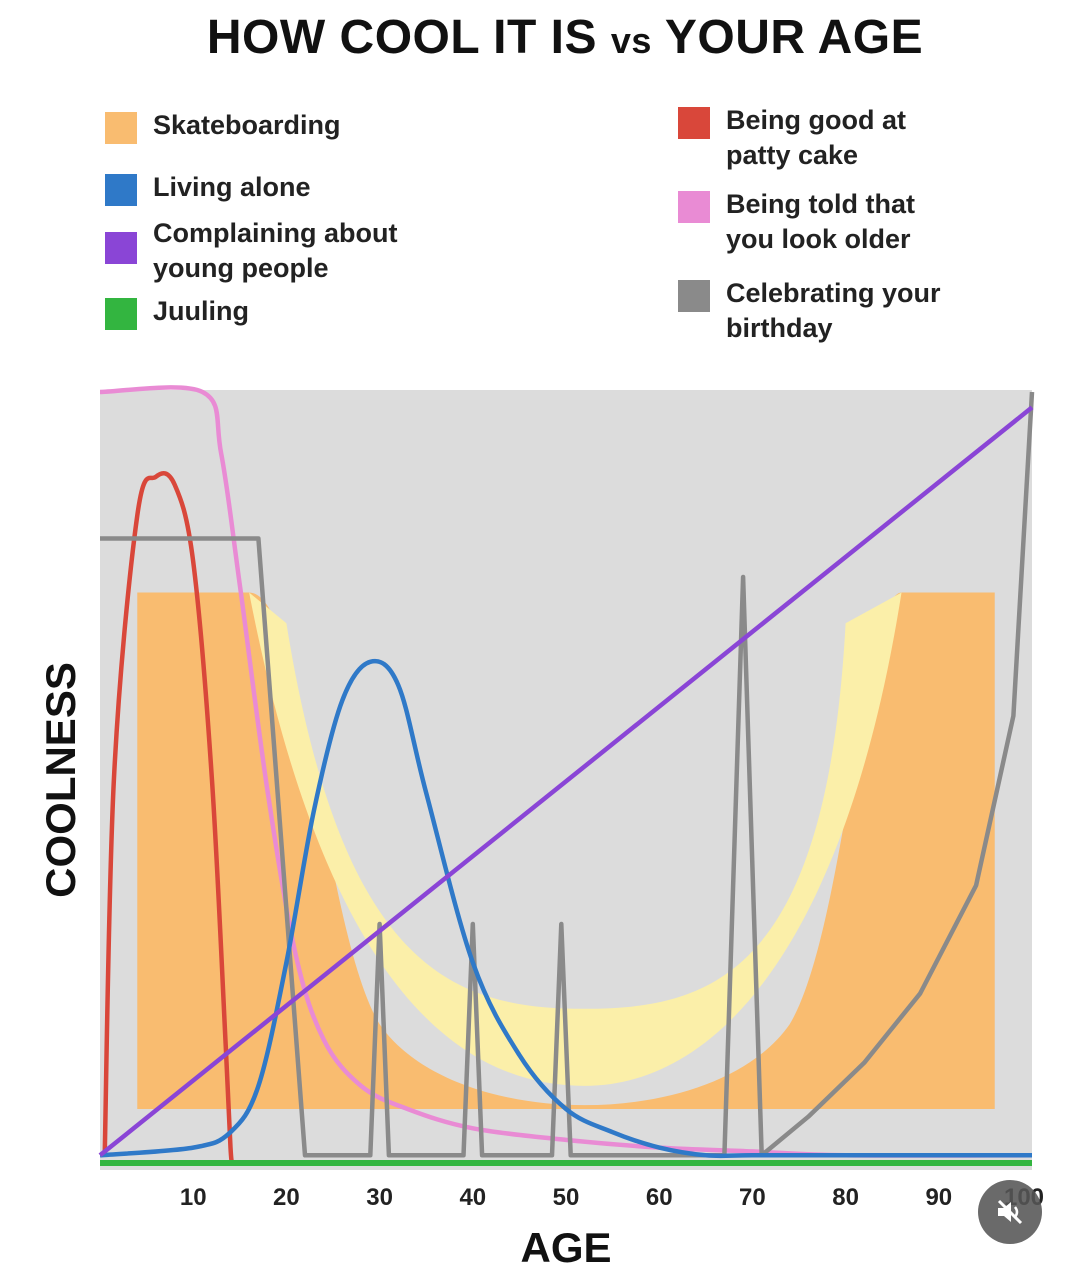  What do you see at coordinates (472, 1197) in the screenshot?
I see `x-tick-label: 40` at bounding box center [472, 1197].